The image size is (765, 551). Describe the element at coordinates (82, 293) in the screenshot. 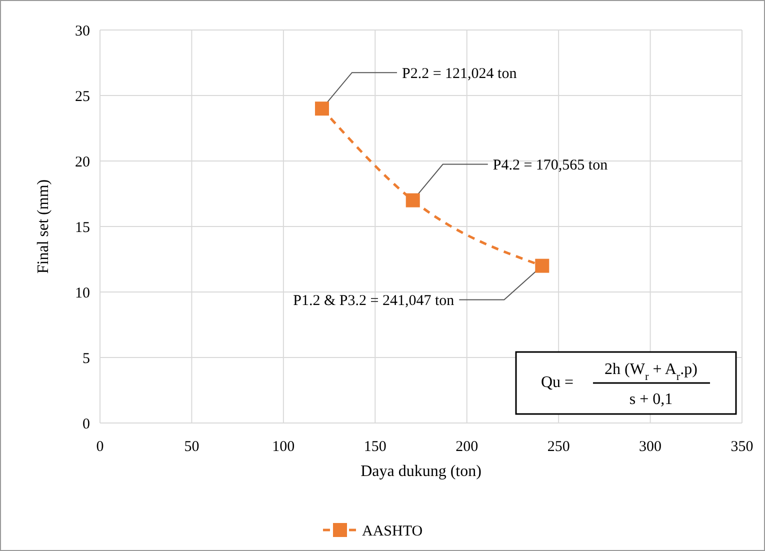

I see `y-tick-label: 10` at that location.